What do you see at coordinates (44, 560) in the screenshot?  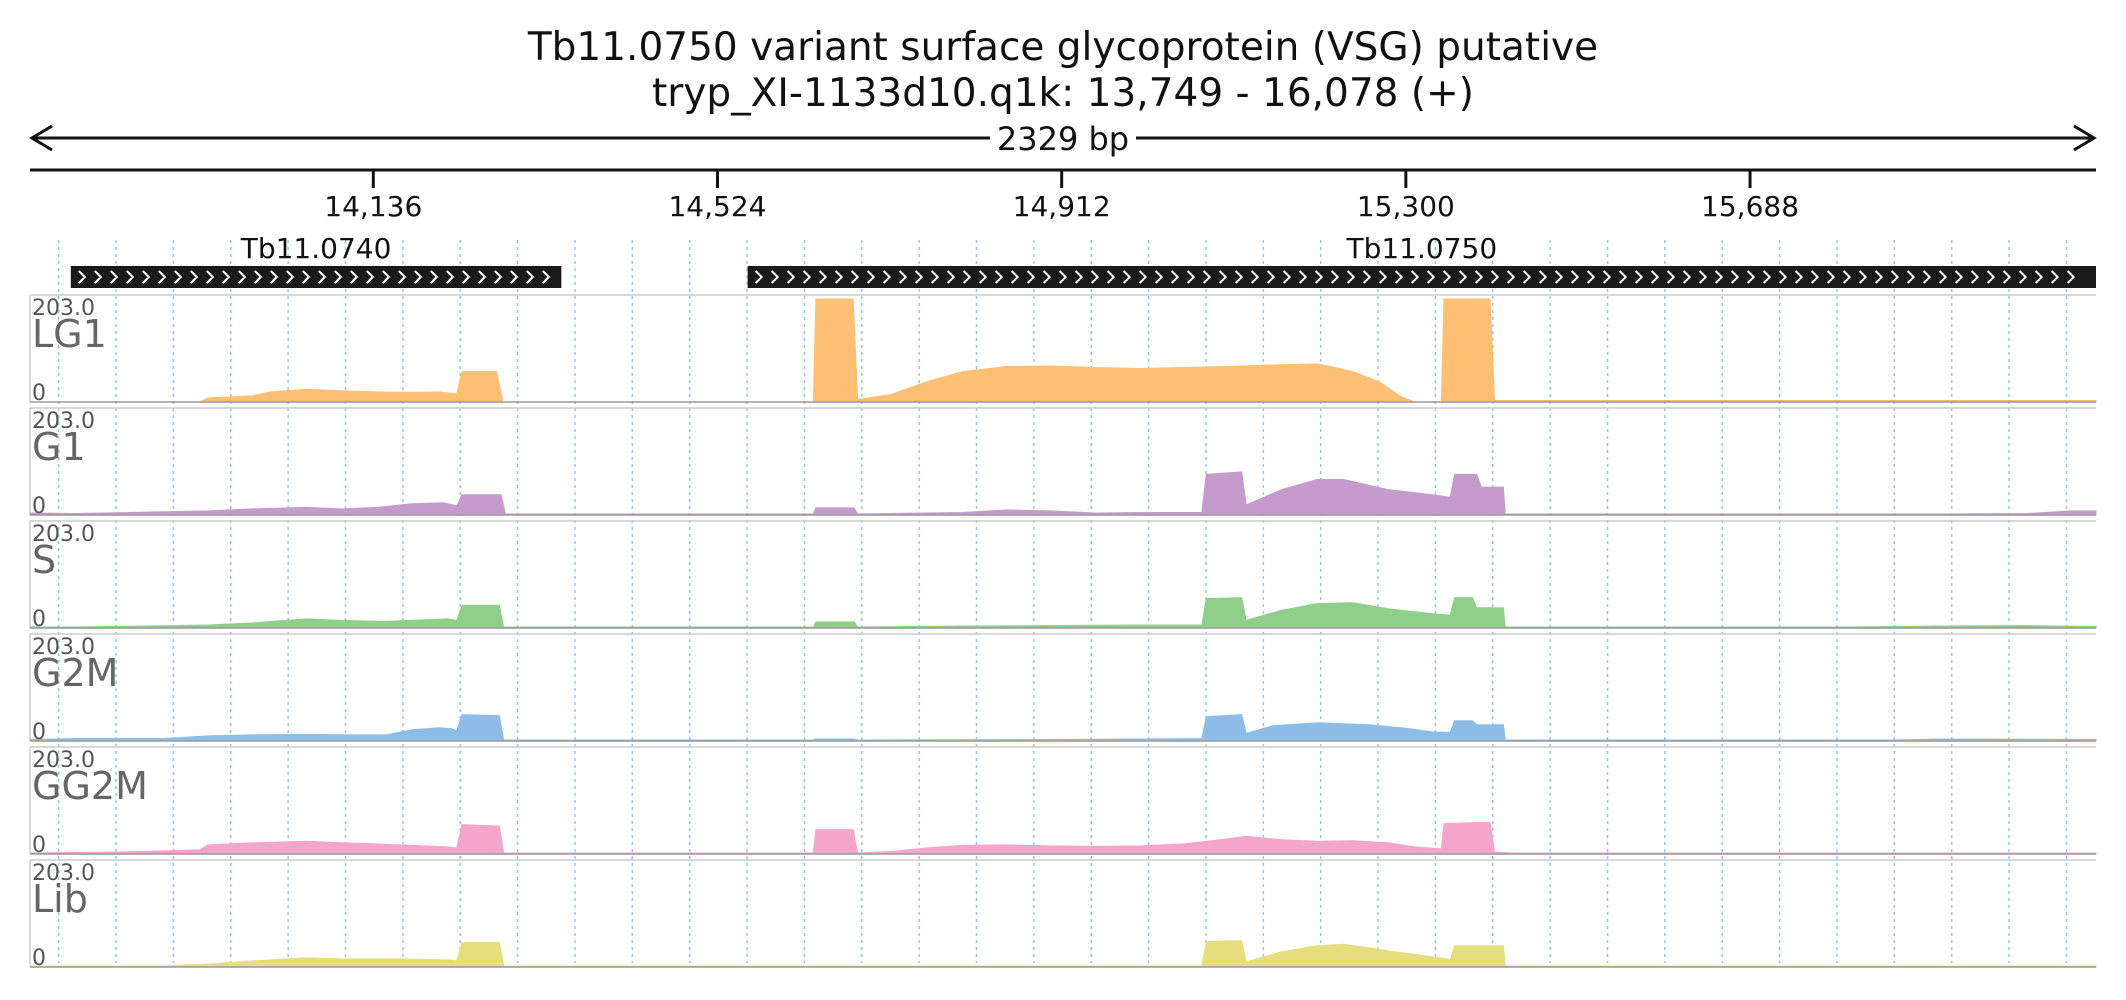 I see `track-name: S` at bounding box center [44, 560].